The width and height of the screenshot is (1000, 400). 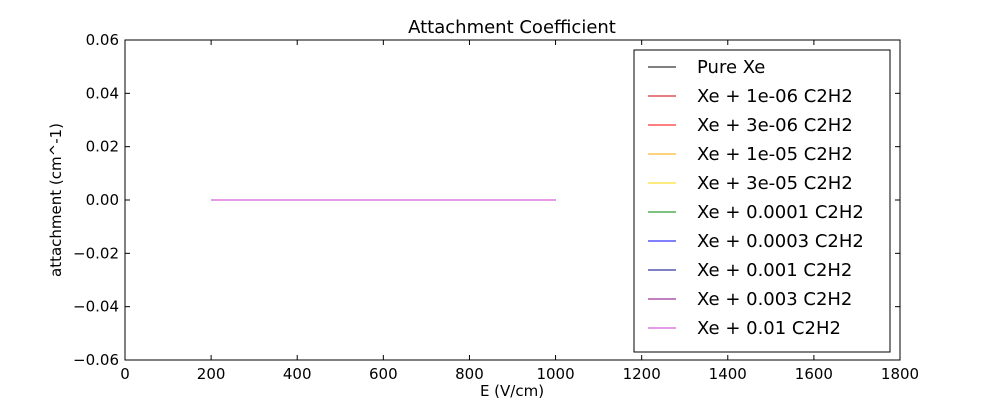 I want to click on y-tick-label: 0.06, so click(x=102, y=40).